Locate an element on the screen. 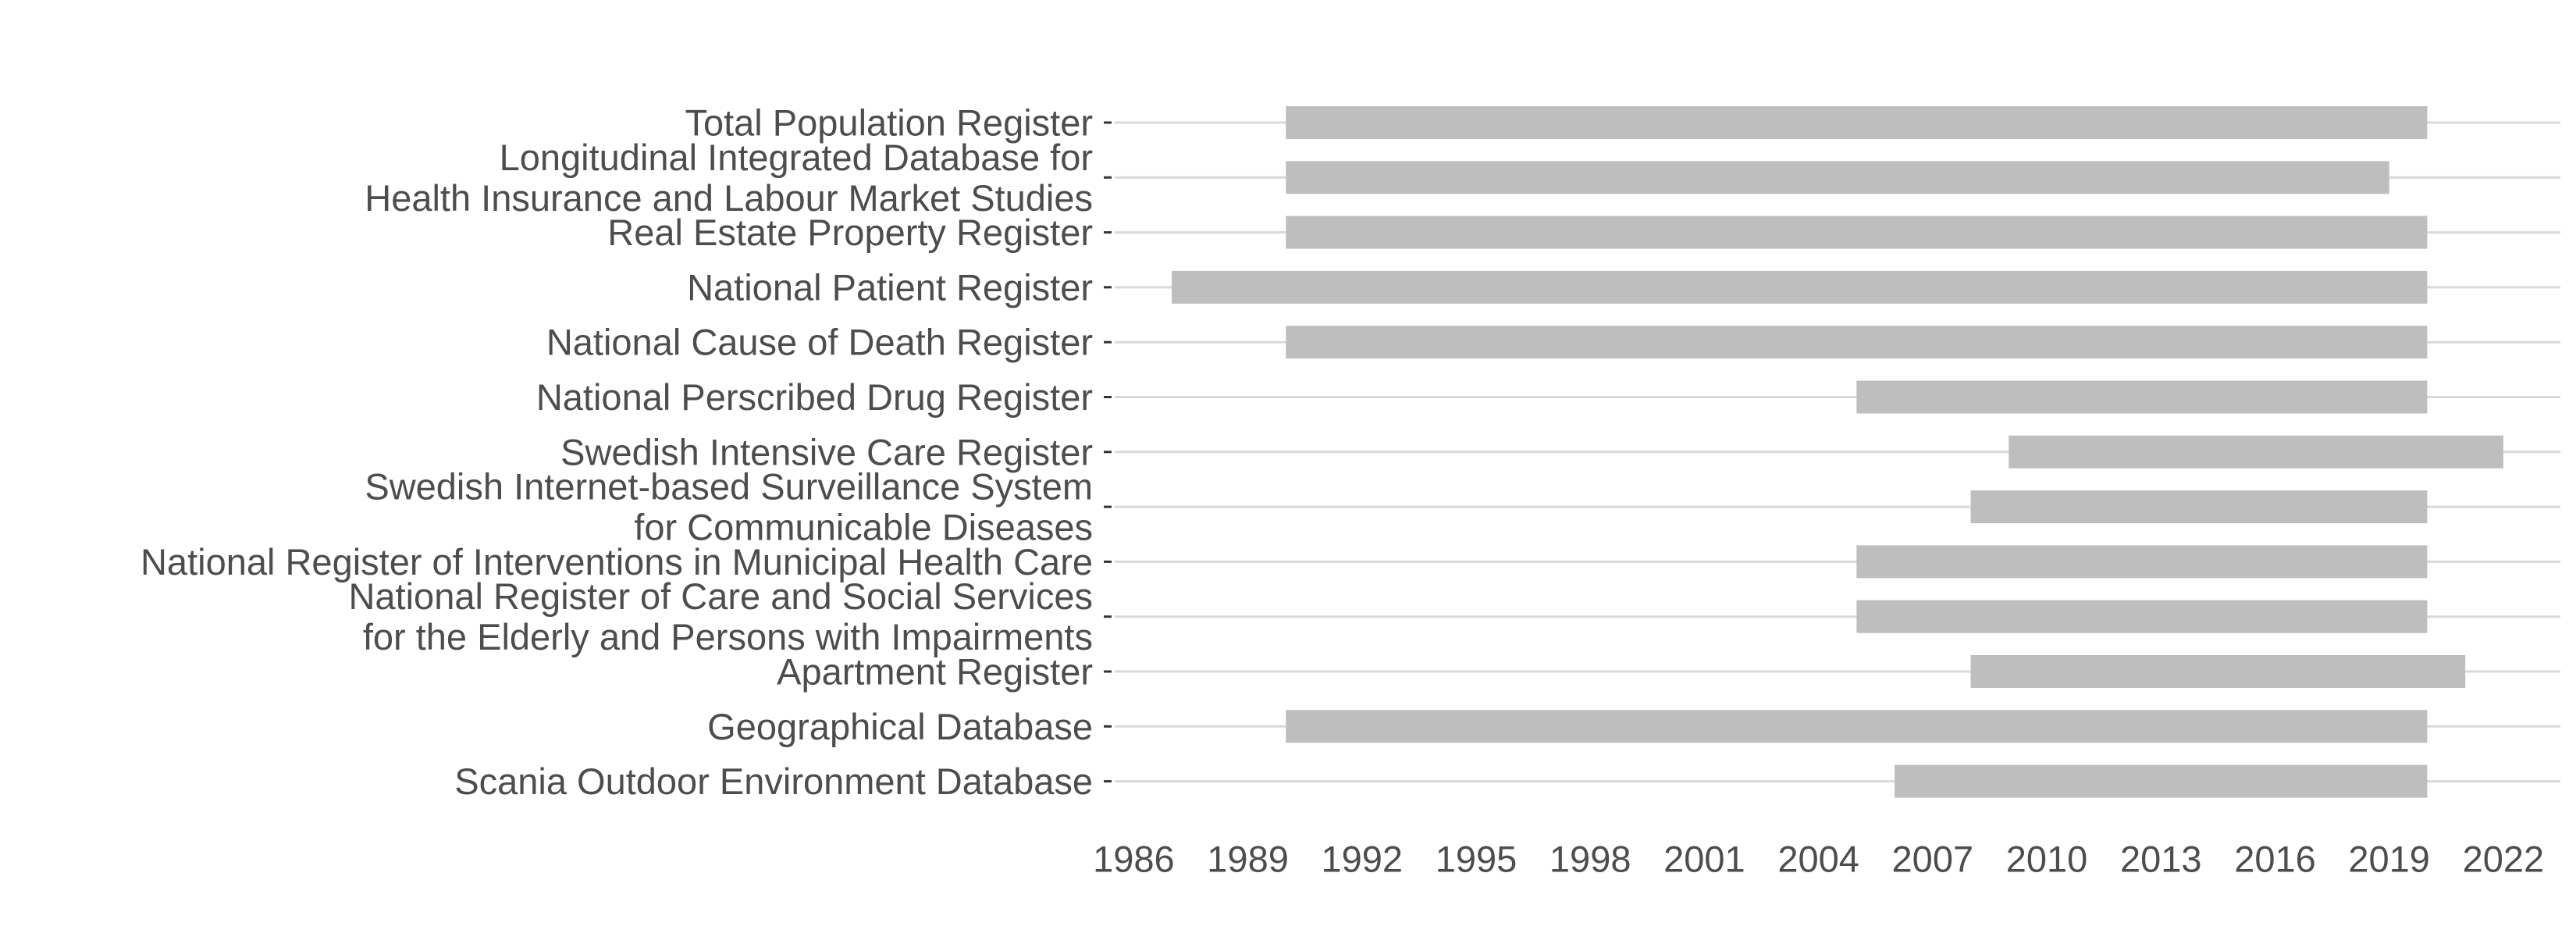  x-tick-label: 1995 is located at coordinates (1476, 859).